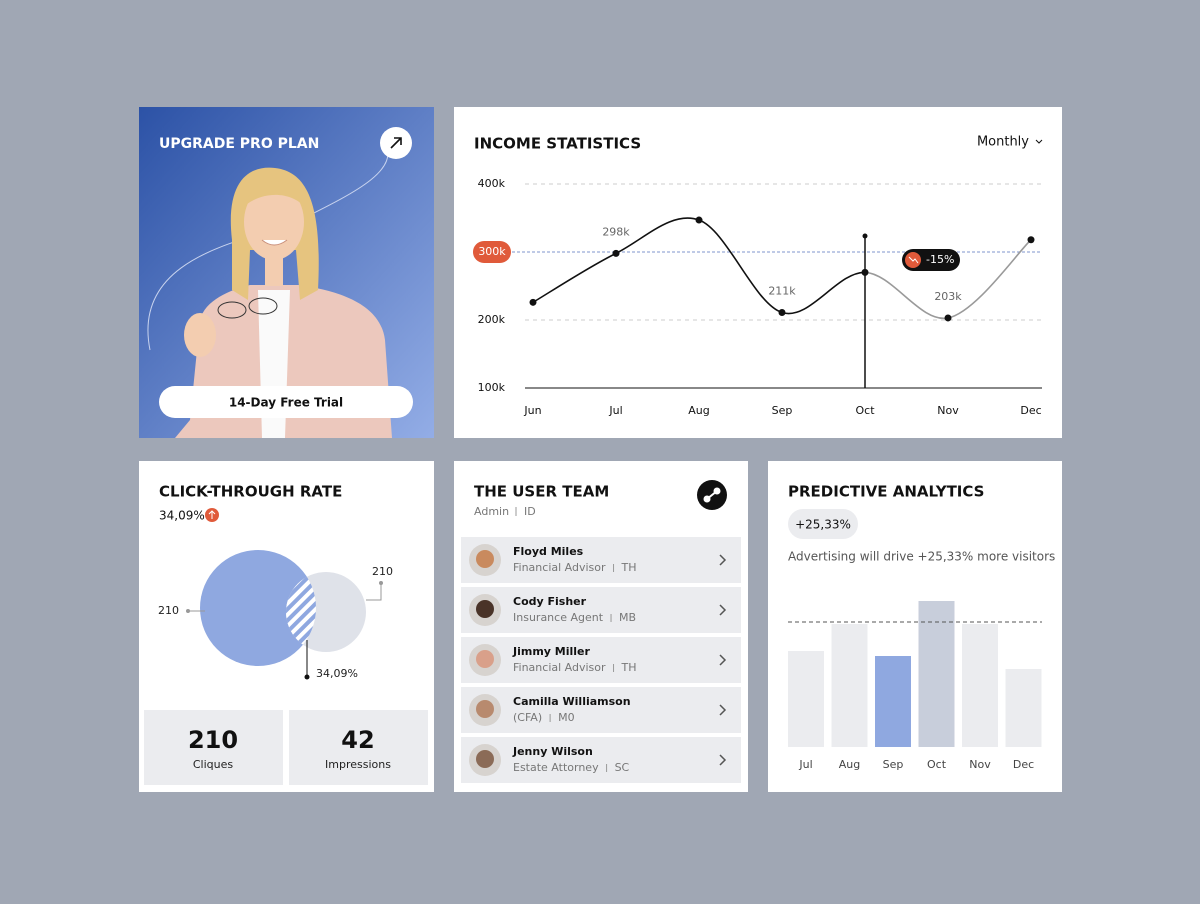 The image size is (1200, 904). Describe the element at coordinates (556, 767) in the screenshot. I see `member-role: Estate Attorney` at that location.